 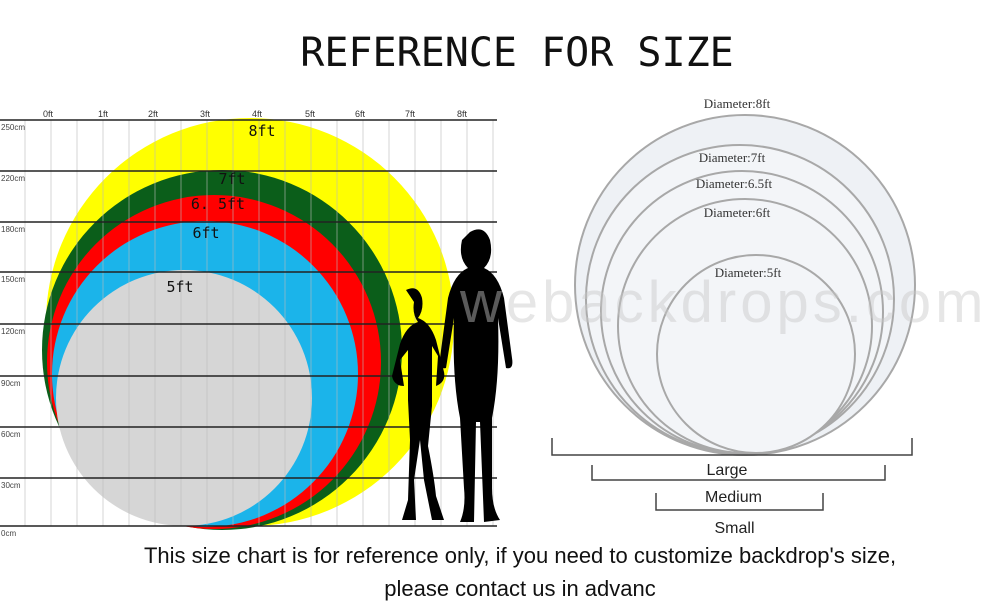 What do you see at coordinates (476, 376) in the screenshot?
I see `woman-silhouette` at bounding box center [476, 376].